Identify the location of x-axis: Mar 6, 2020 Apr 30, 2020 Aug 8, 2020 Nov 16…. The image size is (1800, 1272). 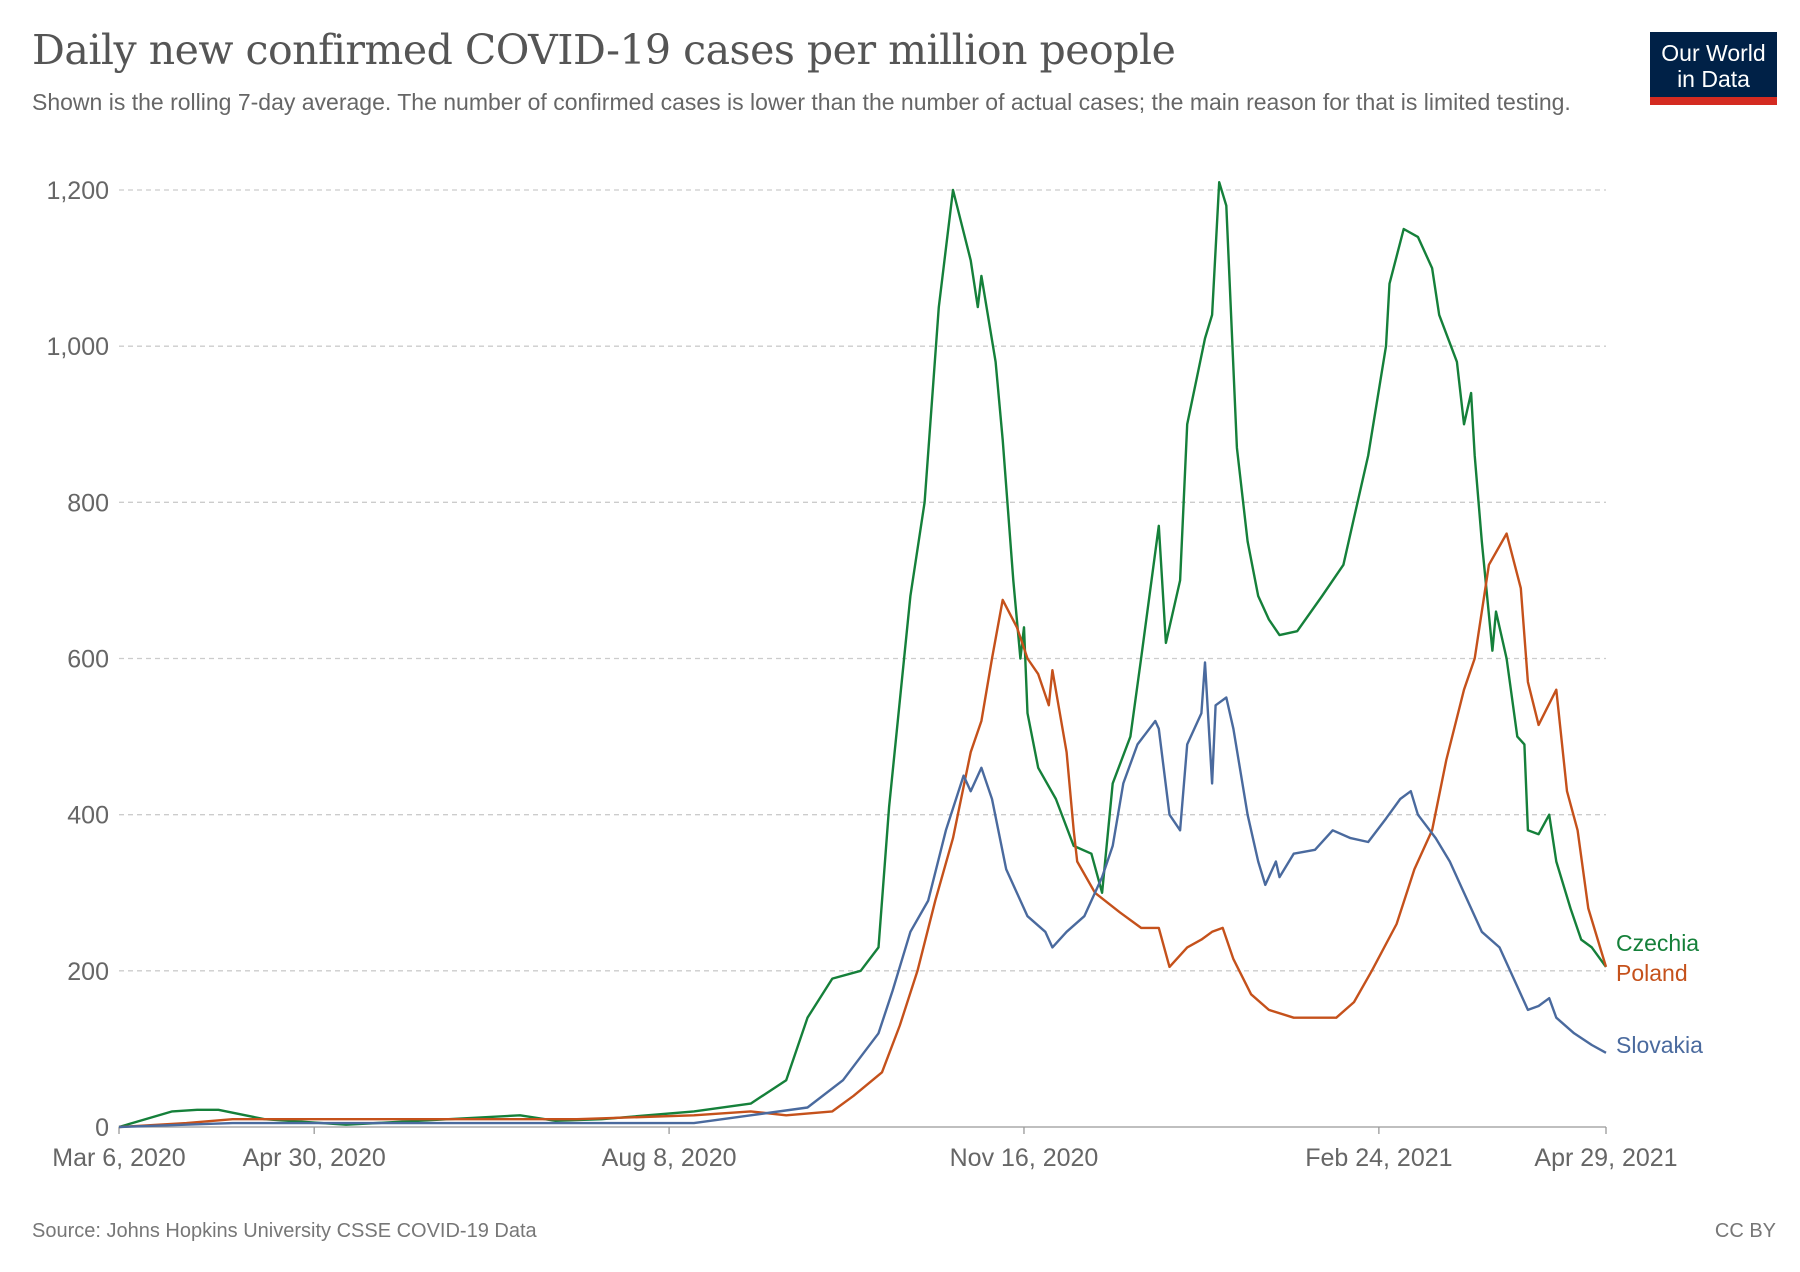
(865, 1149).